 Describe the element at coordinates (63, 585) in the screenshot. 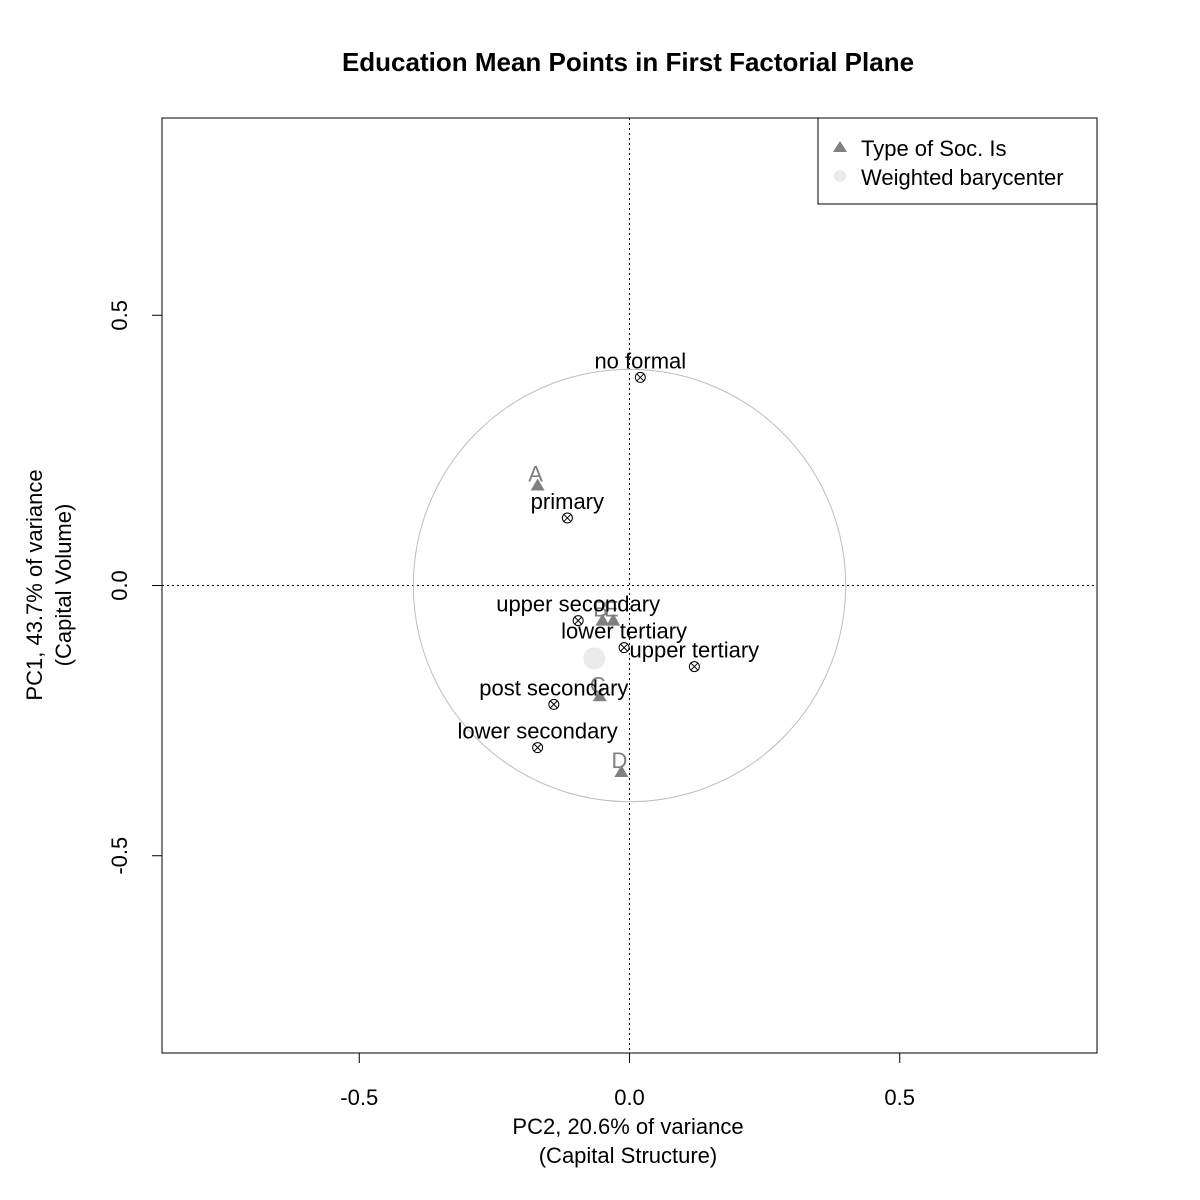

I see `y-axis-sublabel: (Capital Volume)` at that location.